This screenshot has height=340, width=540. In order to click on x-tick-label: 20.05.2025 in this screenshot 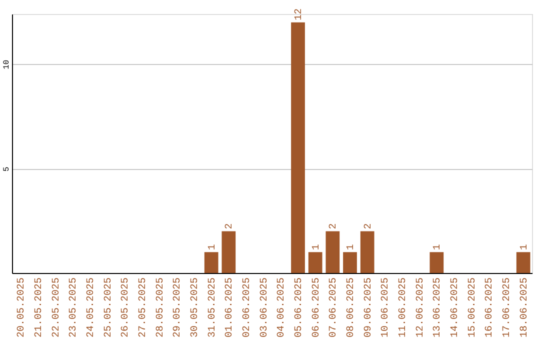, I will do `click(22, 308)`.